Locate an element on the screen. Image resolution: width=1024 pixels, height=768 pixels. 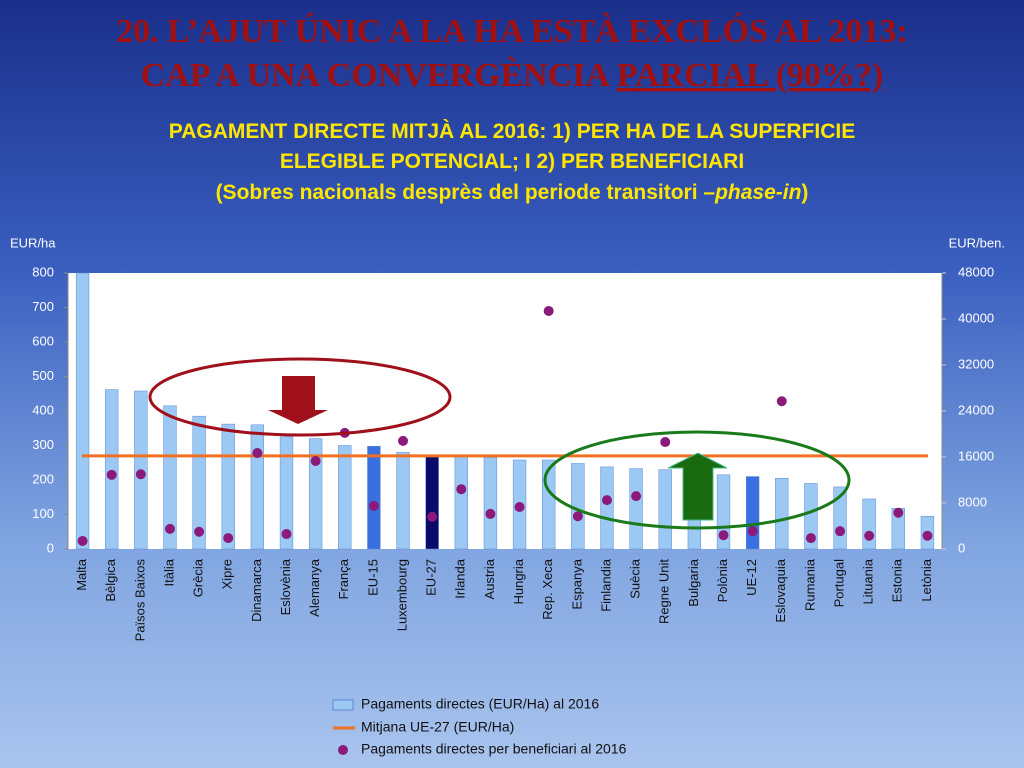
x-tick-label: Portugal is located at coordinates (838, 583).